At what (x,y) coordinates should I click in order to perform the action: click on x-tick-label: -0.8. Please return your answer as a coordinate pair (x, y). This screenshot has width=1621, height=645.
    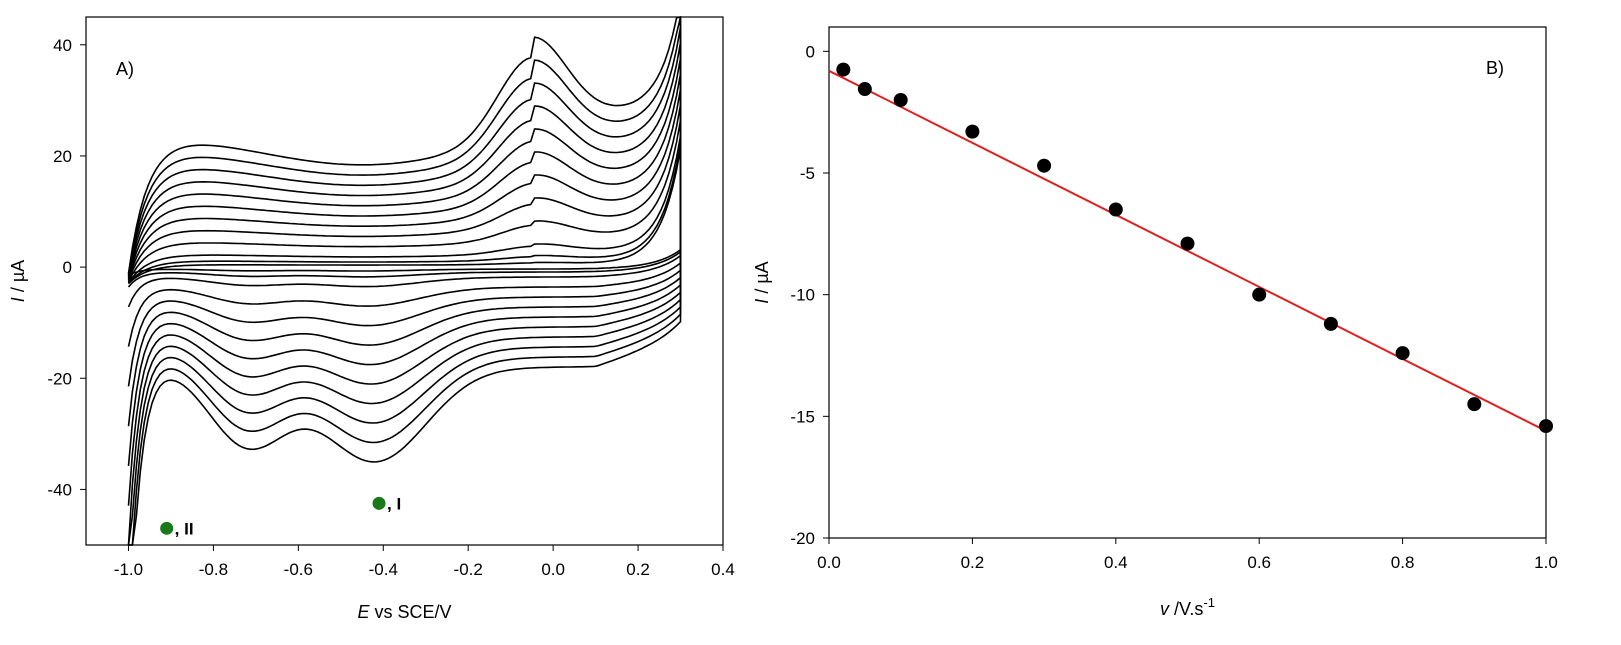
    Looking at the image, I should click on (213, 569).